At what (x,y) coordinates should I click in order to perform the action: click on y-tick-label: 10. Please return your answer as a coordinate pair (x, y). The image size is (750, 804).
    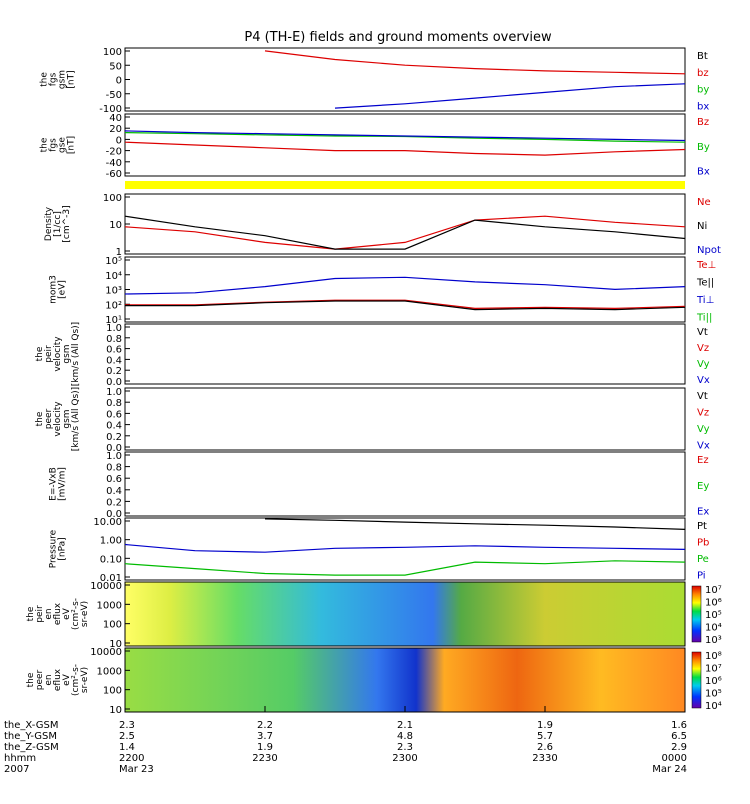
    Looking at the image, I should click on (115, 644).